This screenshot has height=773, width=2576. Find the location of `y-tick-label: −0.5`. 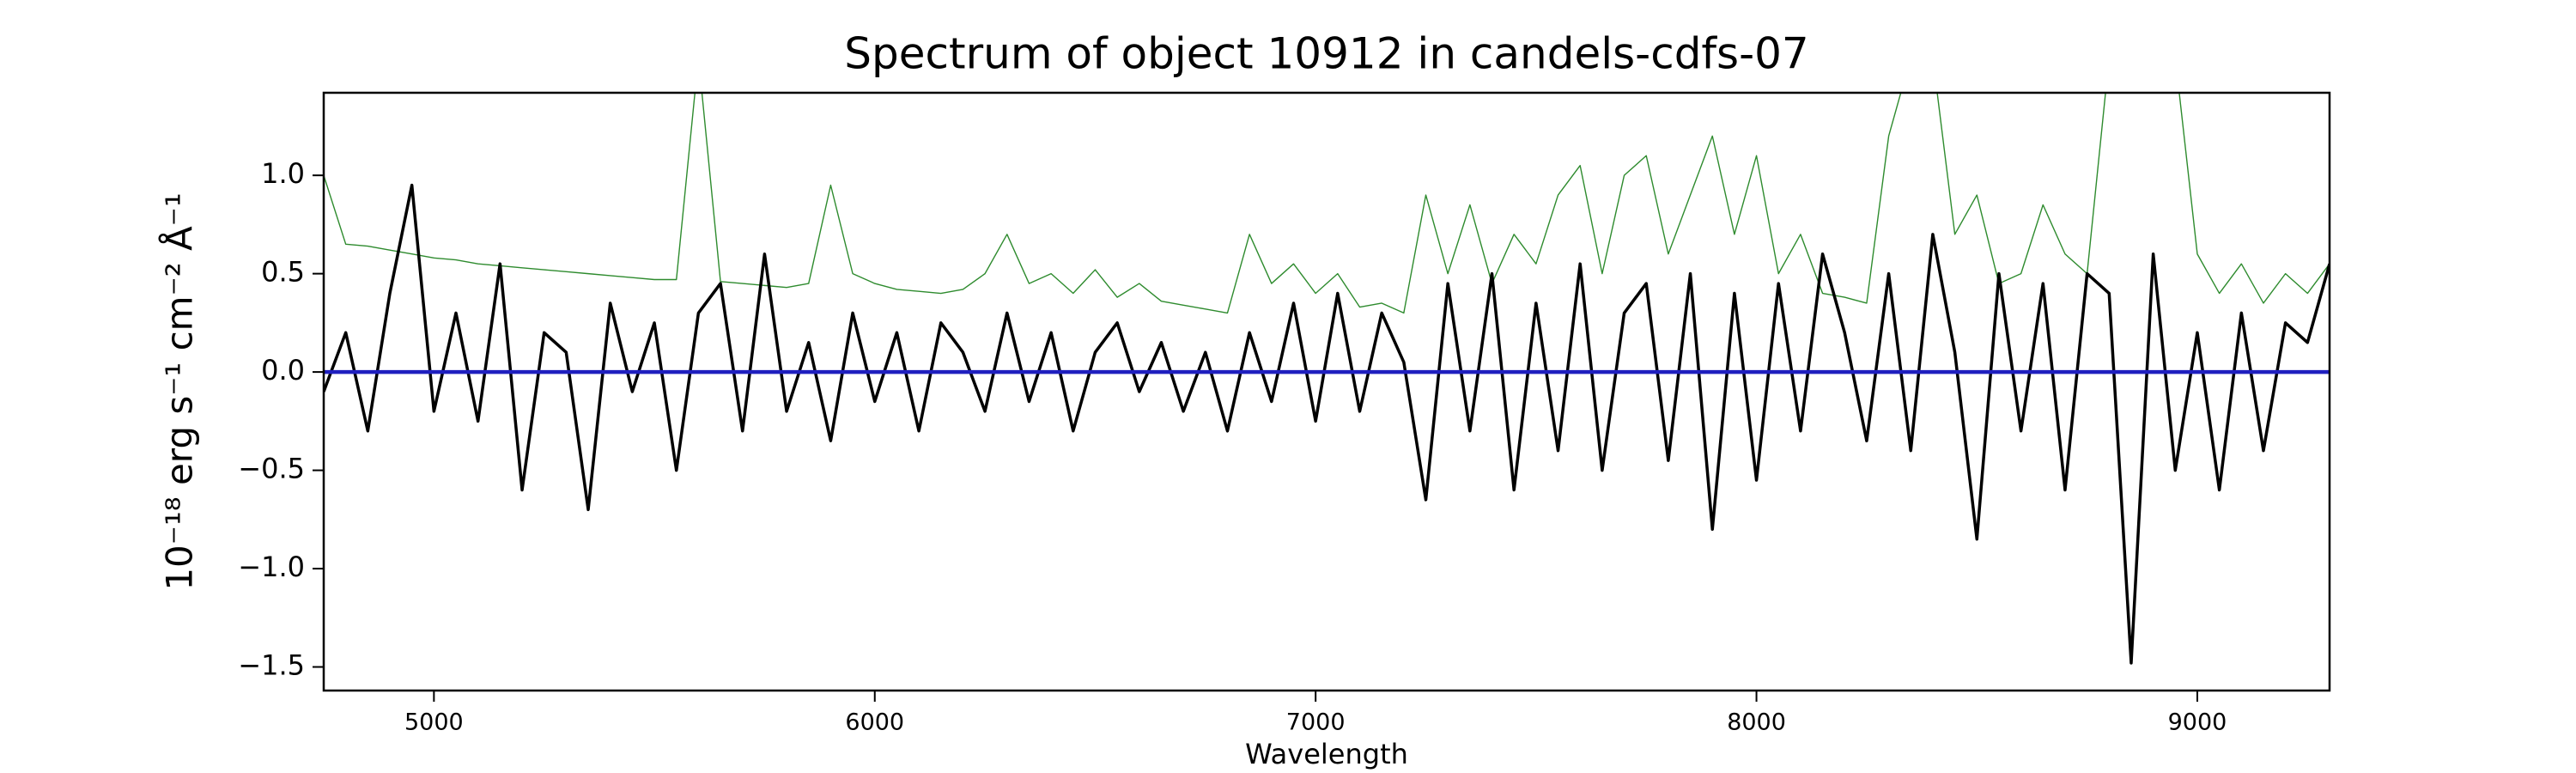

y-tick-label: −0.5 is located at coordinates (271, 469).